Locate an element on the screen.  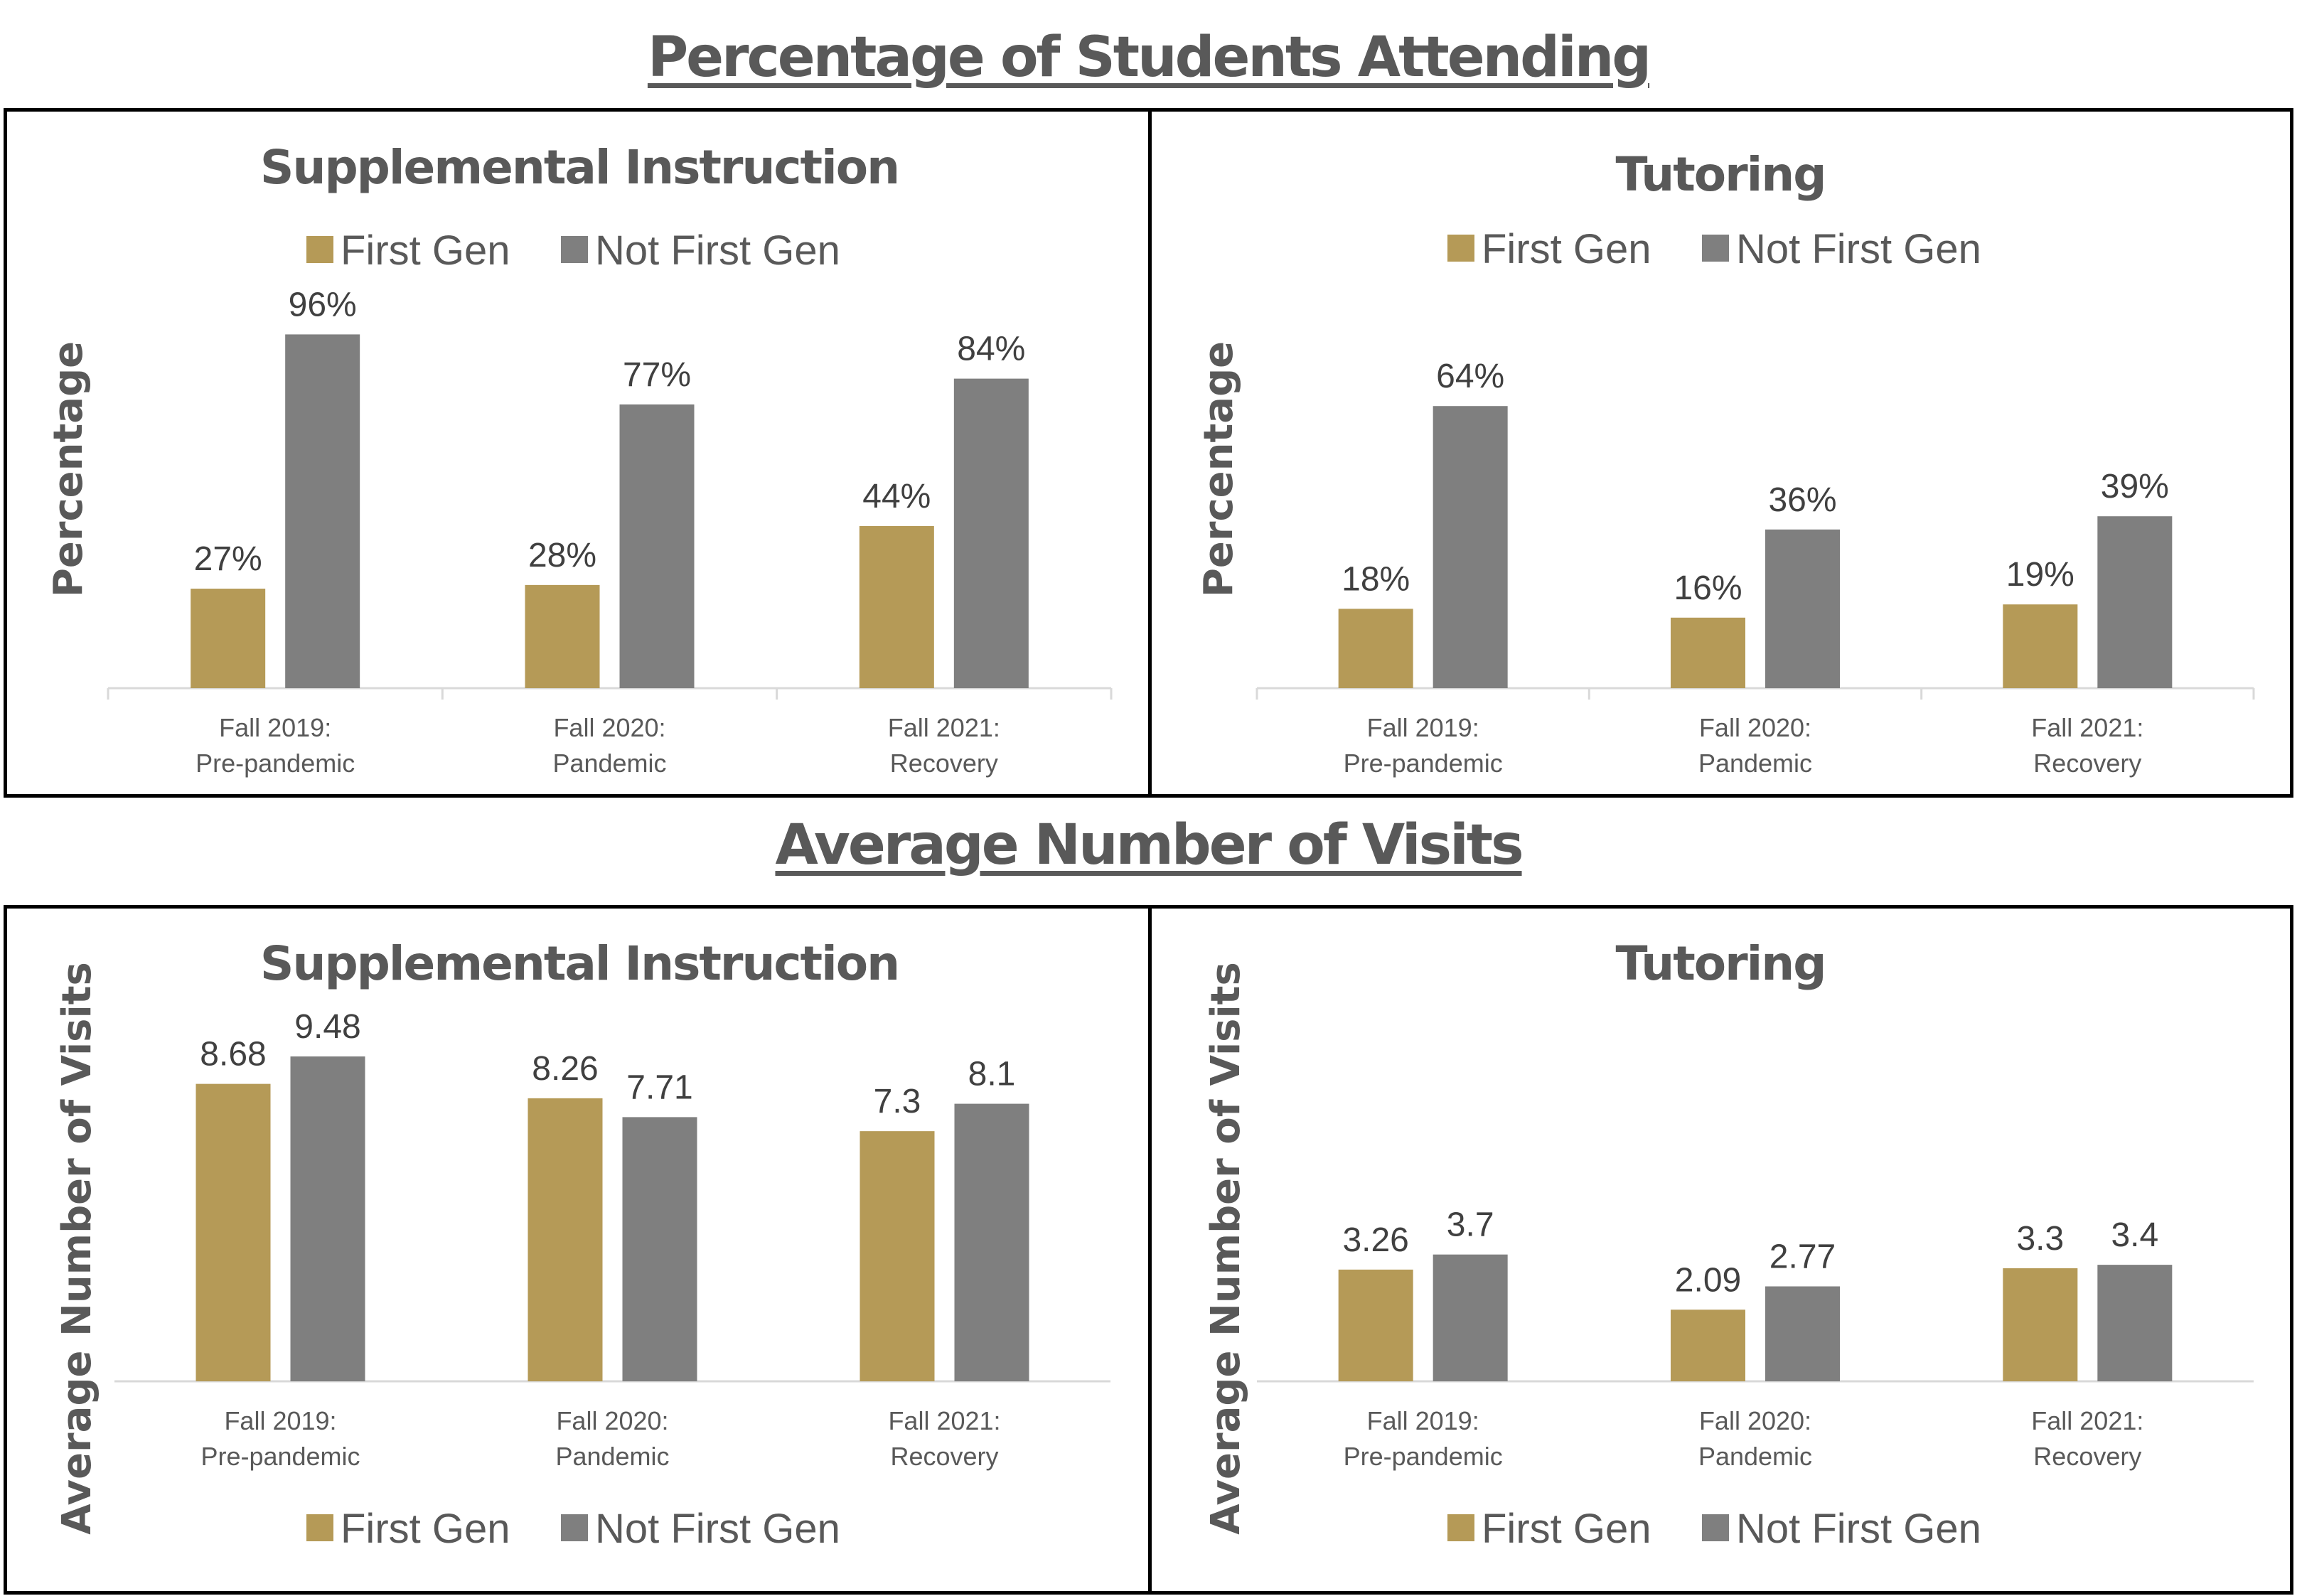
data-label: 77% is located at coordinates (657, 375).